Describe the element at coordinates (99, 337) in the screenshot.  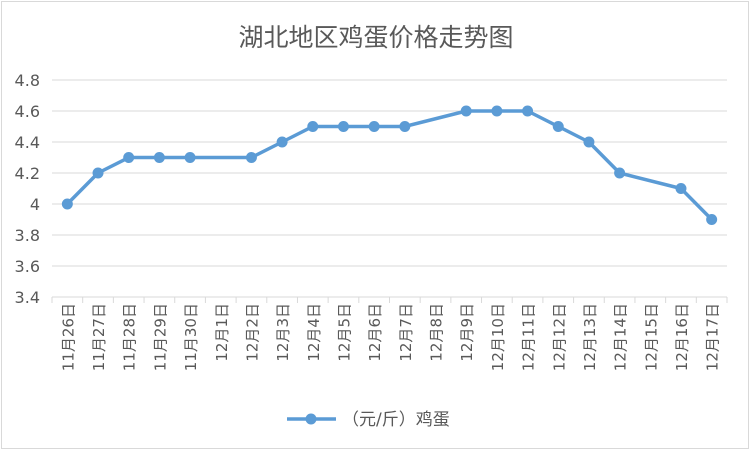
I see `x-tick-label: 11月27日` at that location.